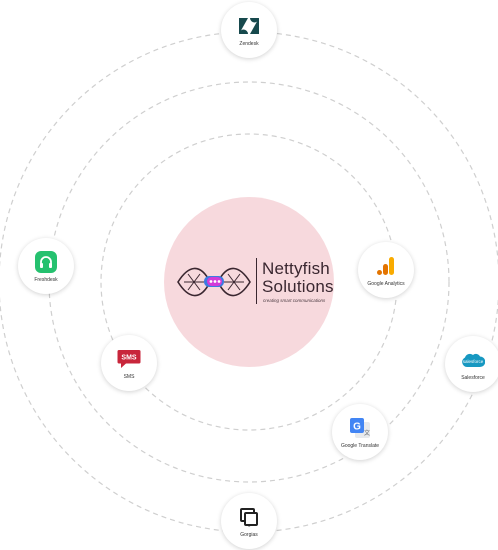  I want to click on integration-label: Google Translate, so click(360, 445).